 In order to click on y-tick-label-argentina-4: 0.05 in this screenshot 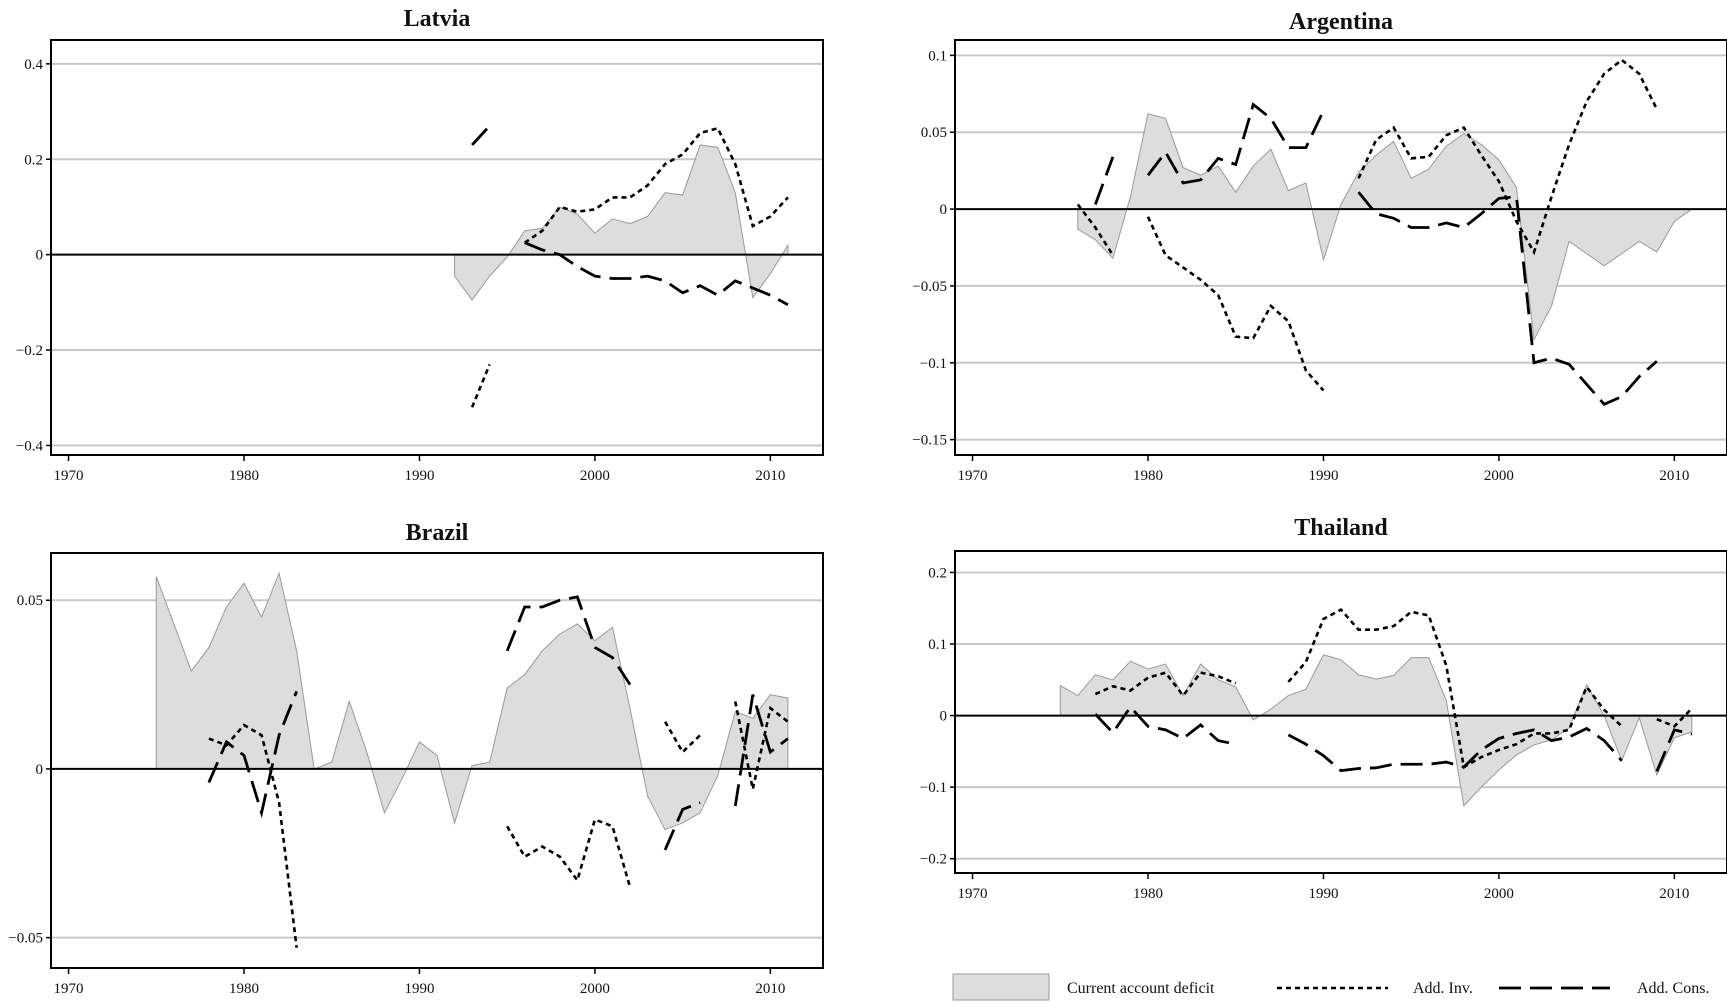, I will do `click(934, 133)`.